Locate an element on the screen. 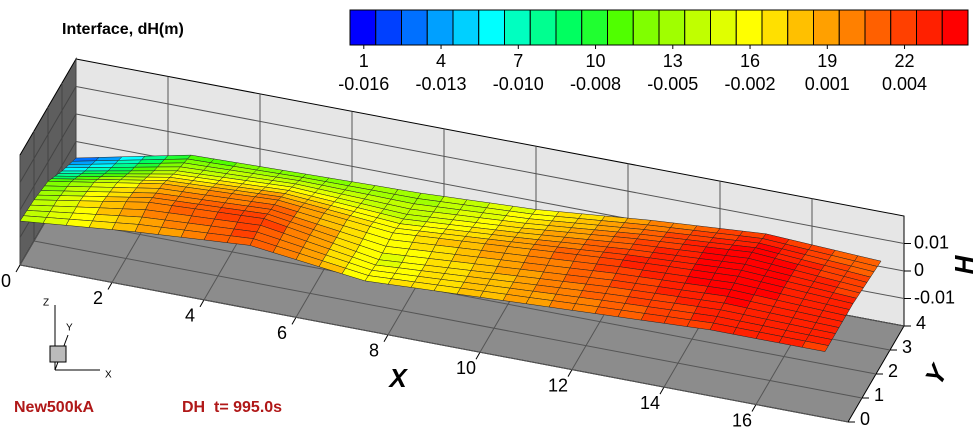  x-axis-title: X is located at coordinates (397, 378).